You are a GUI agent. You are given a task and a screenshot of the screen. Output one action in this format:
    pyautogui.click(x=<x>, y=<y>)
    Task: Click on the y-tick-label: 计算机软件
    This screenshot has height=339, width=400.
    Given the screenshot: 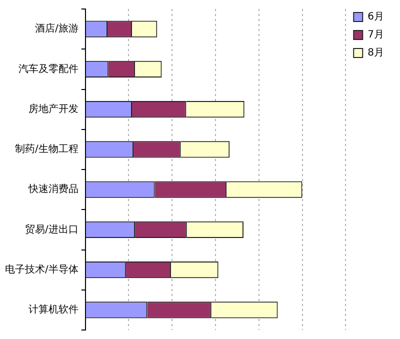 What is the action you would take?
    pyautogui.click(x=53, y=310)
    